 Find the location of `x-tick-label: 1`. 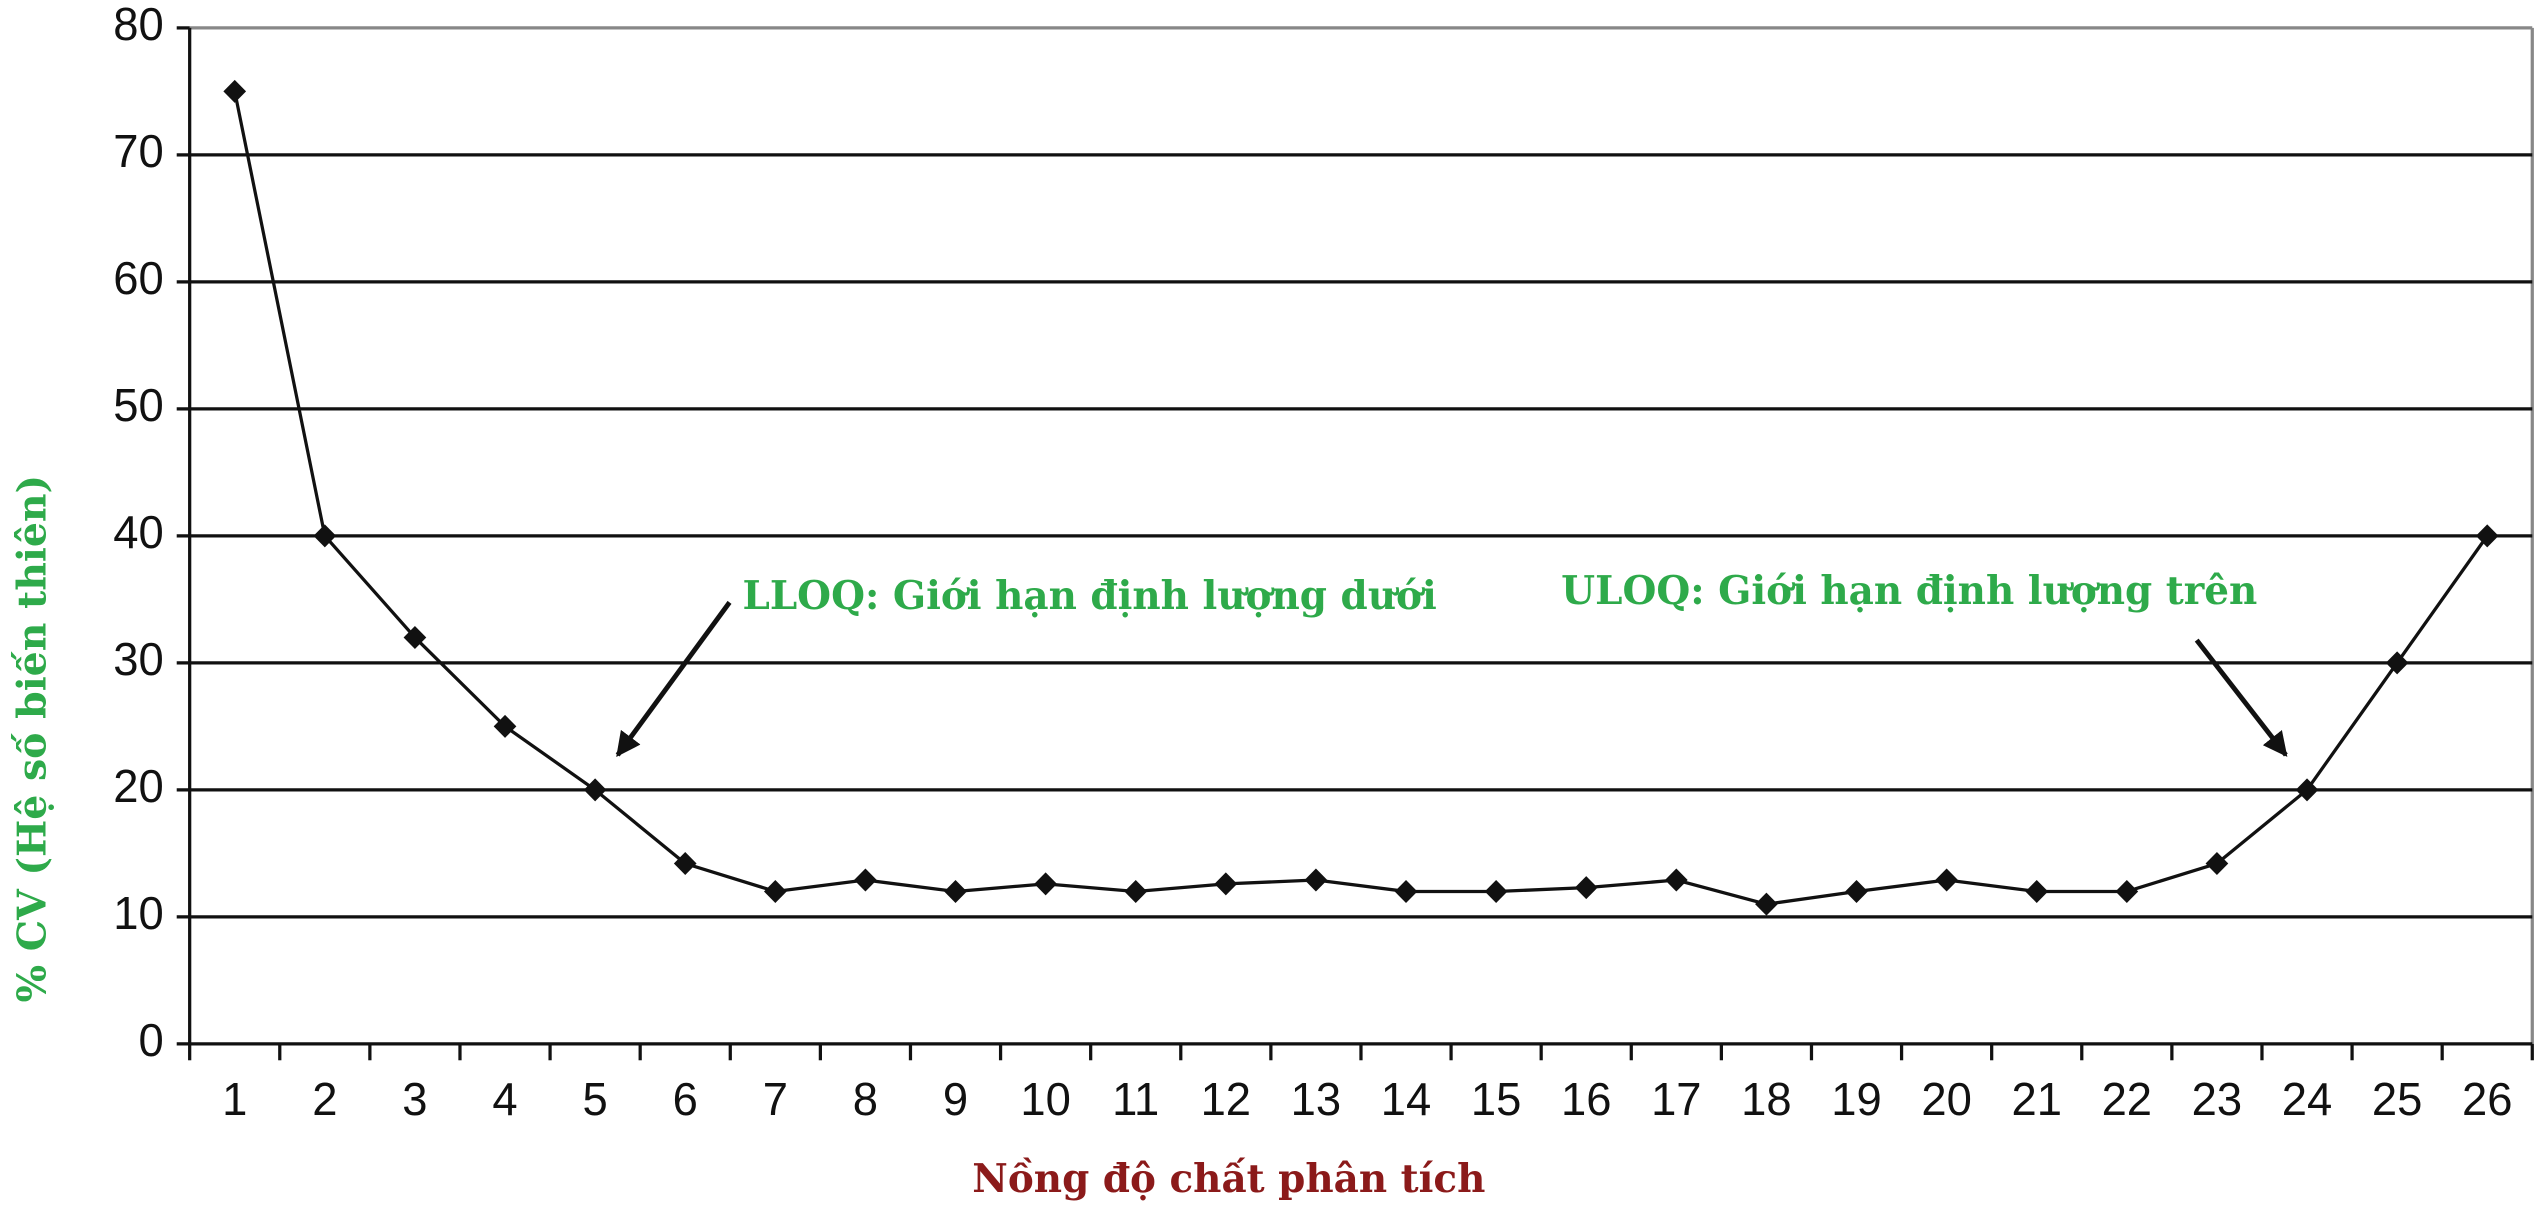

x-tick-label: 1 is located at coordinates (234, 1099).